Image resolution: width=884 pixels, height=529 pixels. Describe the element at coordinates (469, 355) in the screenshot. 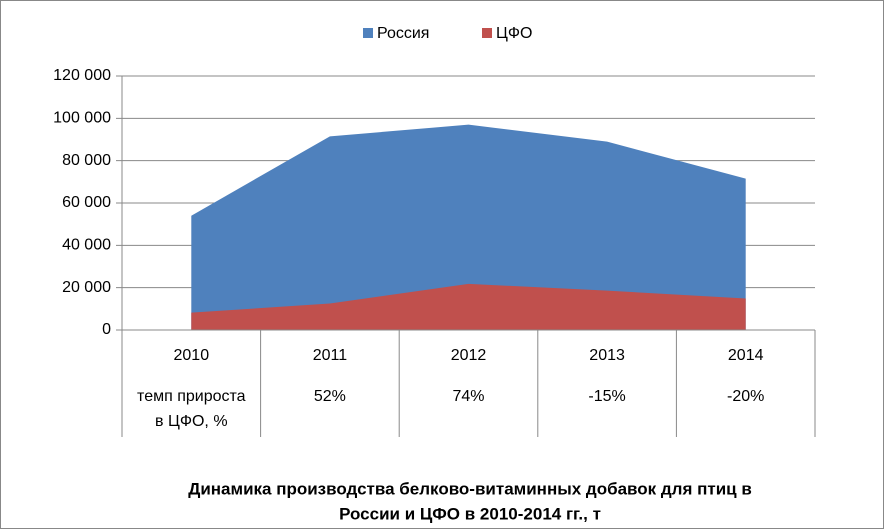

I see `x-tick-label: 2012` at that location.